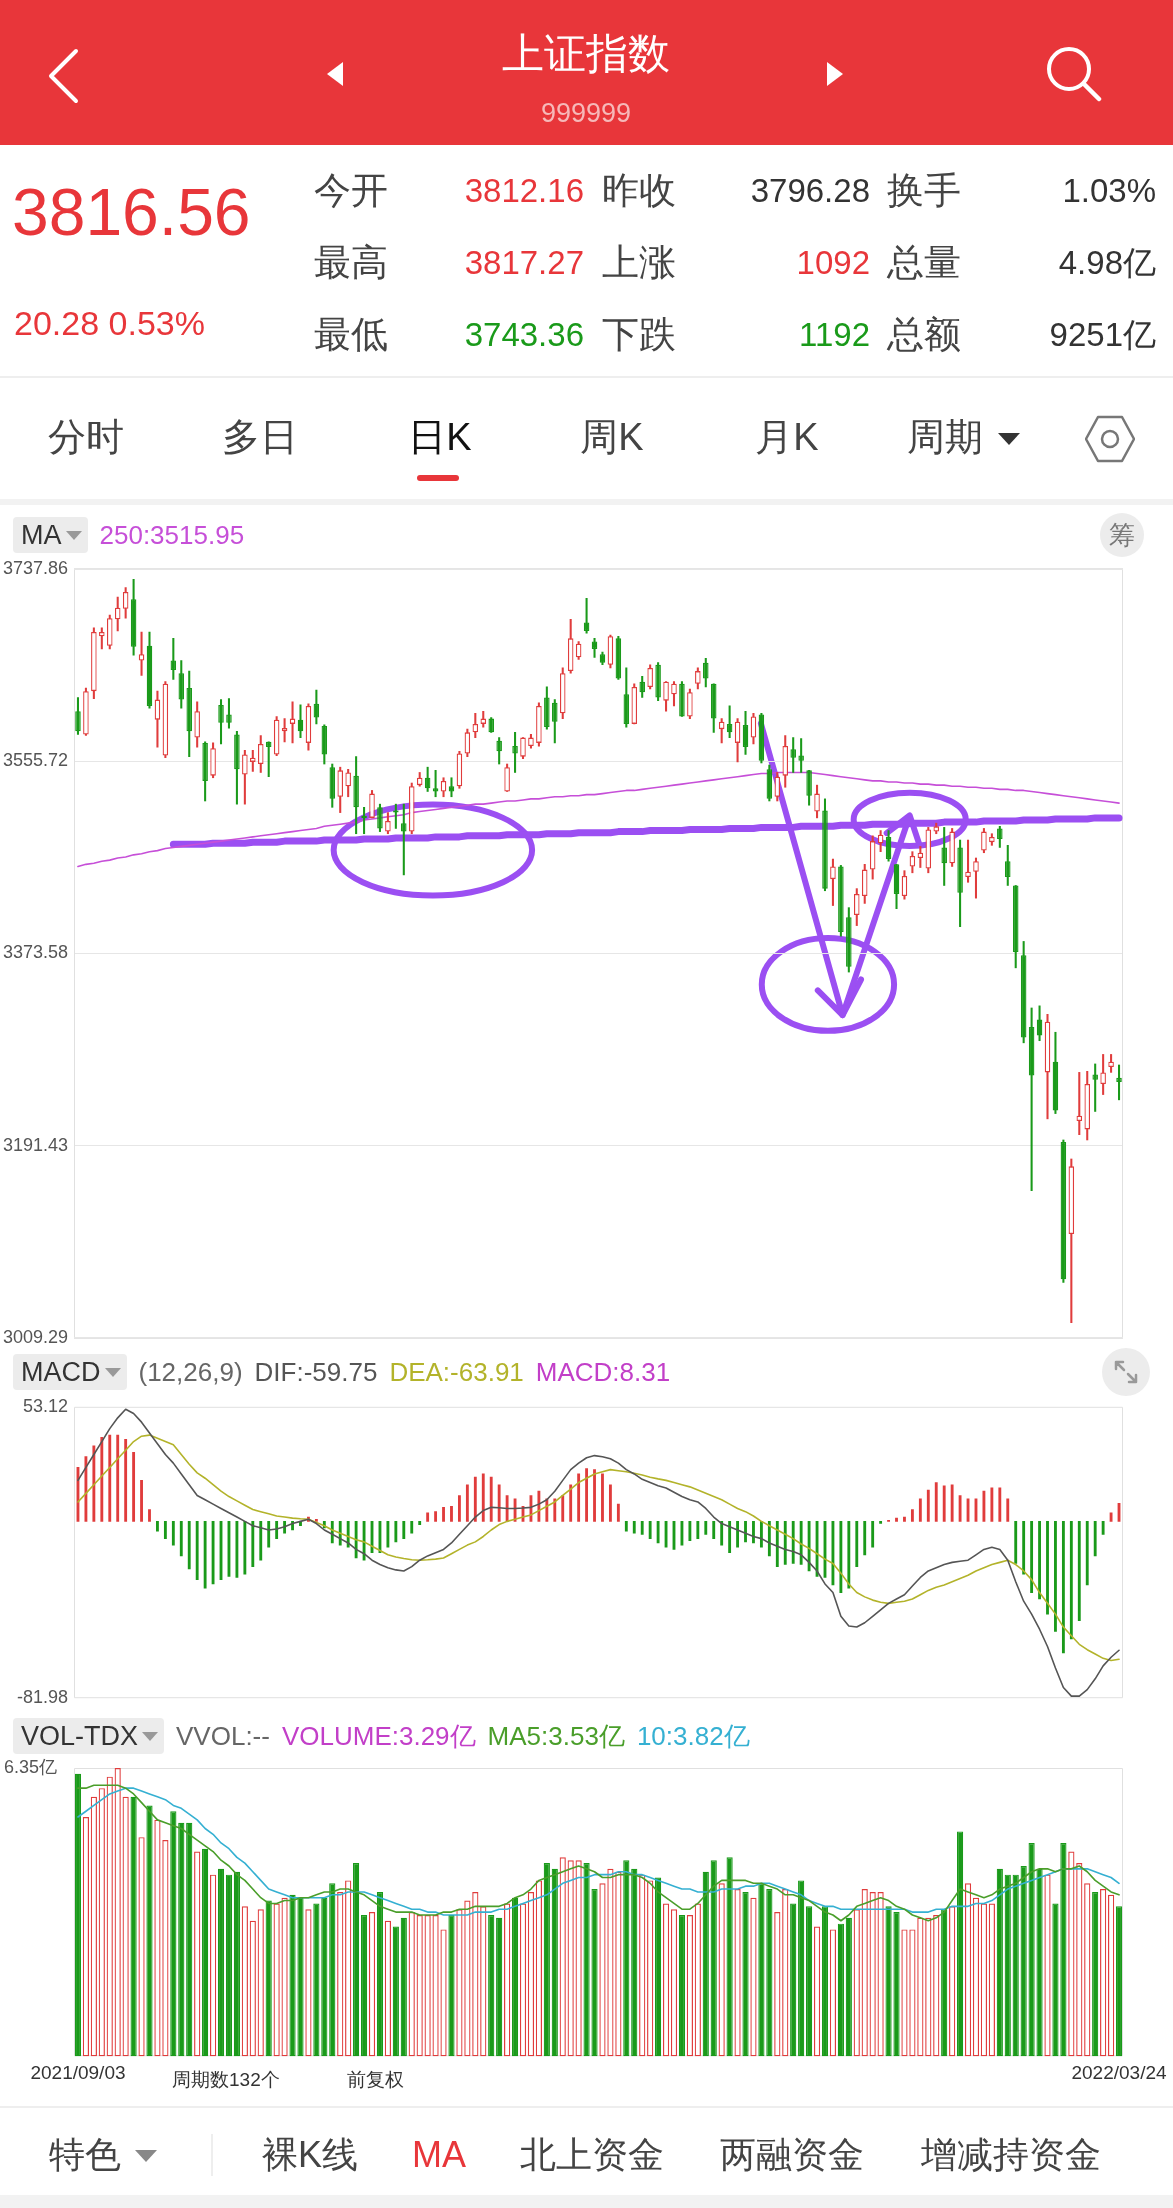  I want to click on text: 1092, so click(833, 263).